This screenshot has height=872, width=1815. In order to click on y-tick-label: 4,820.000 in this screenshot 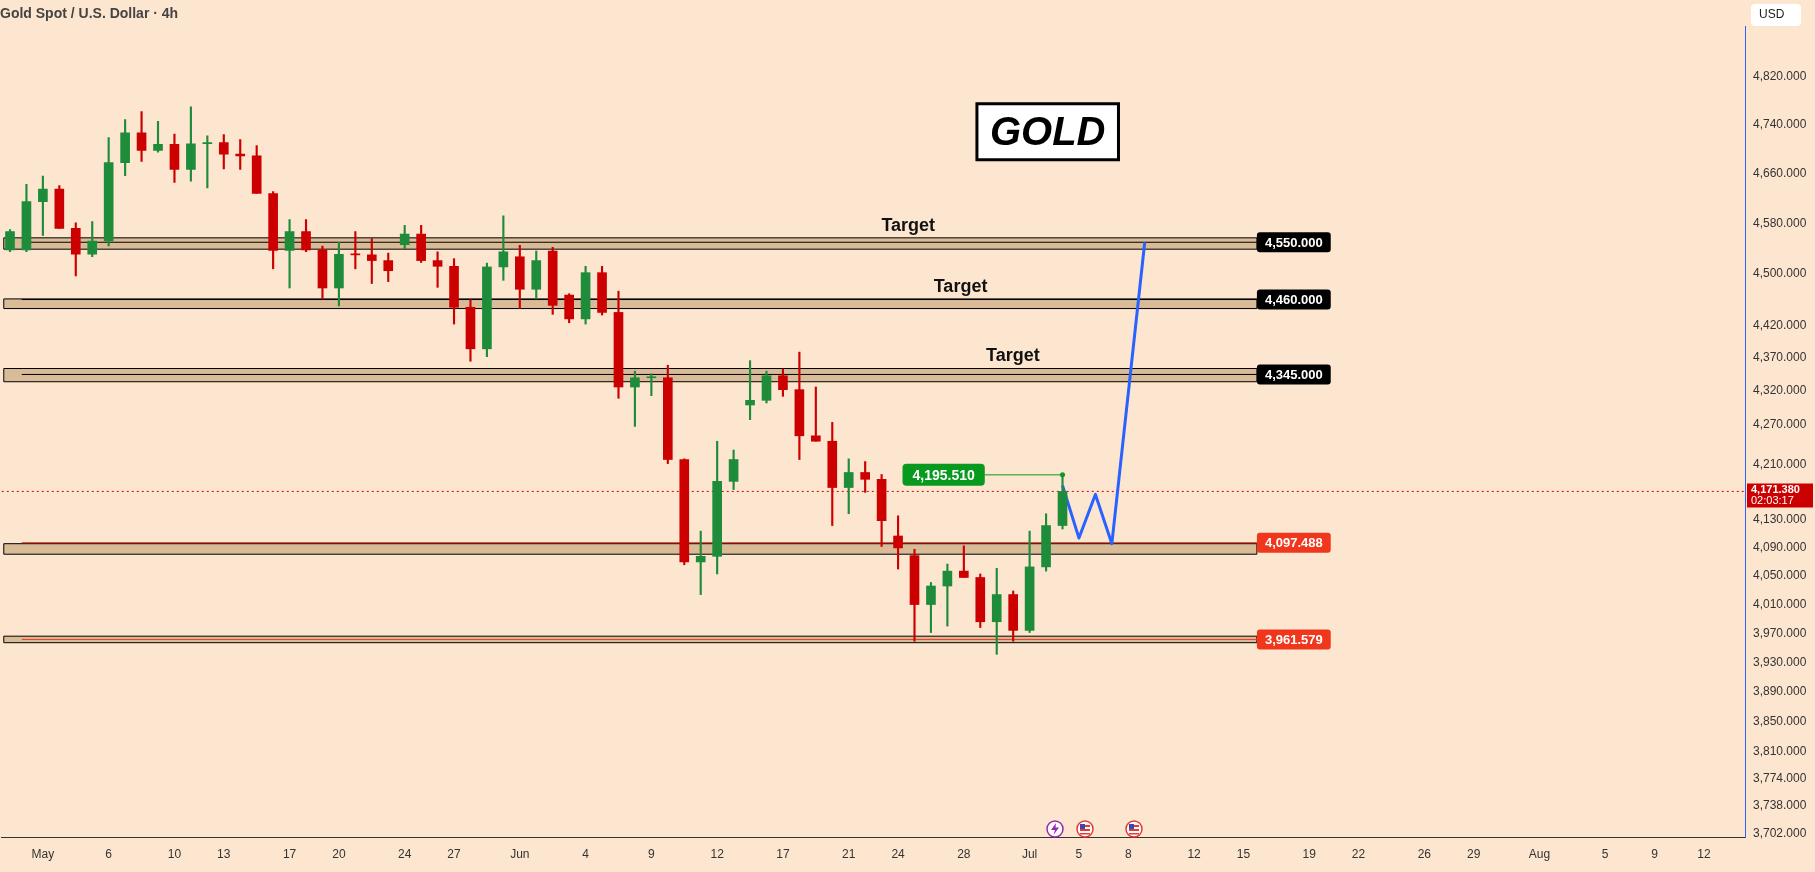, I will do `click(1780, 76)`.